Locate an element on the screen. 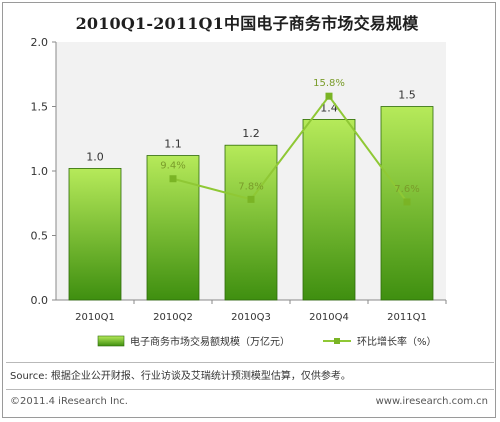  x-tick-label: 2010Q1 is located at coordinates (95, 317).